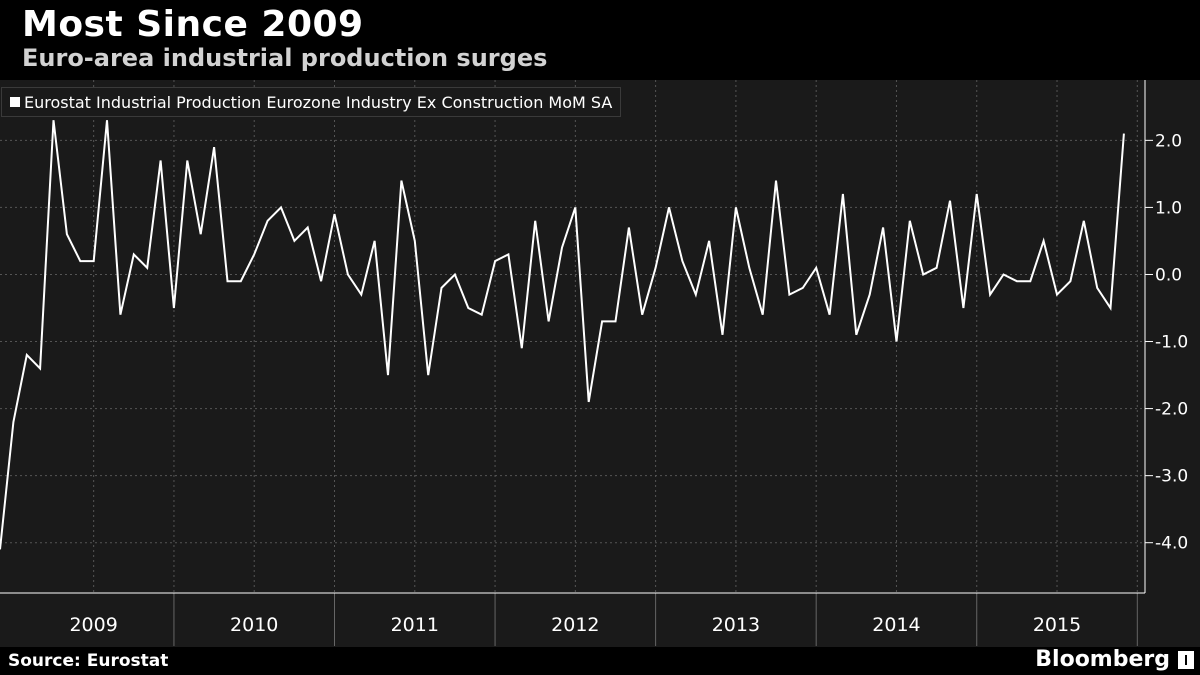 The image size is (1200, 675). Describe the element at coordinates (15, 102) in the screenshot. I see `legend-swatch` at that location.